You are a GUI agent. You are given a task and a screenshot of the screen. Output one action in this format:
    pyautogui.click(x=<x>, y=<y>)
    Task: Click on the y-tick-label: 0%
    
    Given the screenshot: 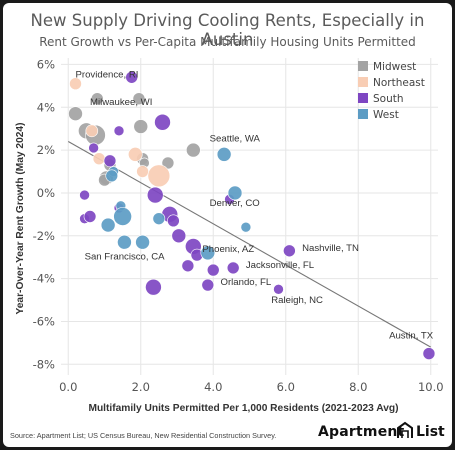 What is the action you would take?
    pyautogui.click(x=46, y=193)
    